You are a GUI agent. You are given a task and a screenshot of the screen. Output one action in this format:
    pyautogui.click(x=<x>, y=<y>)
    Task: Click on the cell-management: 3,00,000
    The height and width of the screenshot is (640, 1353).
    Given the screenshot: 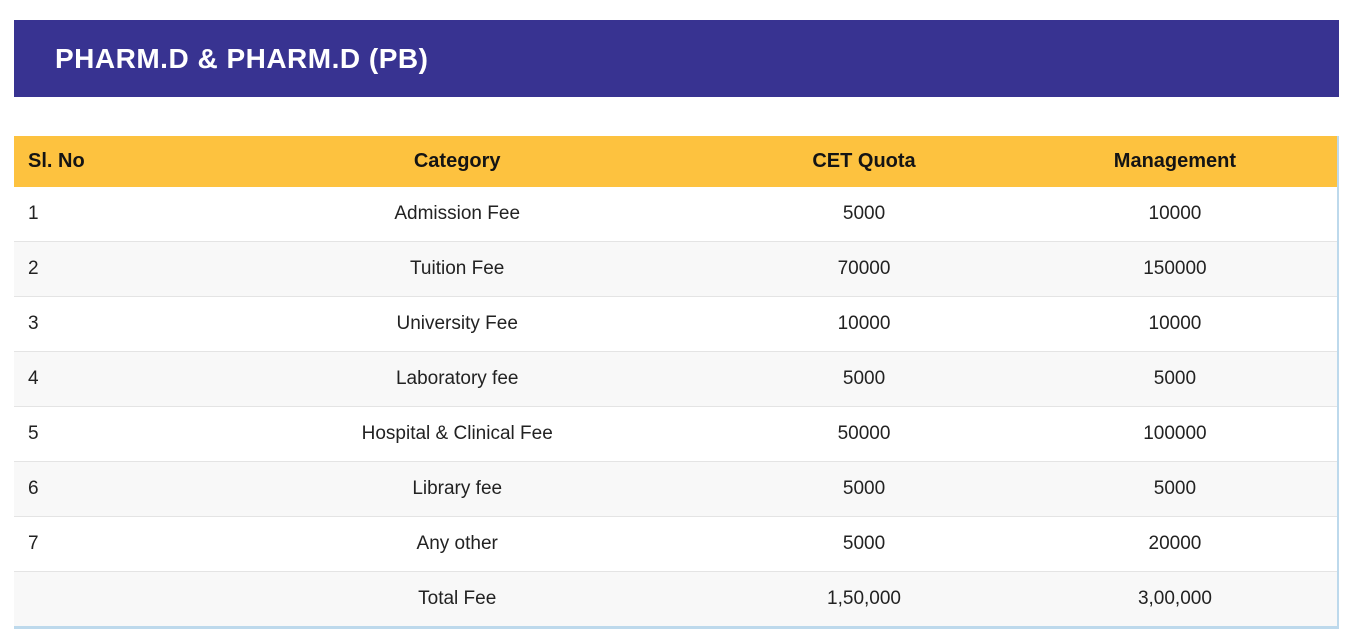 What is the action you would take?
    pyautogui.click(x=1174, y=598)
    